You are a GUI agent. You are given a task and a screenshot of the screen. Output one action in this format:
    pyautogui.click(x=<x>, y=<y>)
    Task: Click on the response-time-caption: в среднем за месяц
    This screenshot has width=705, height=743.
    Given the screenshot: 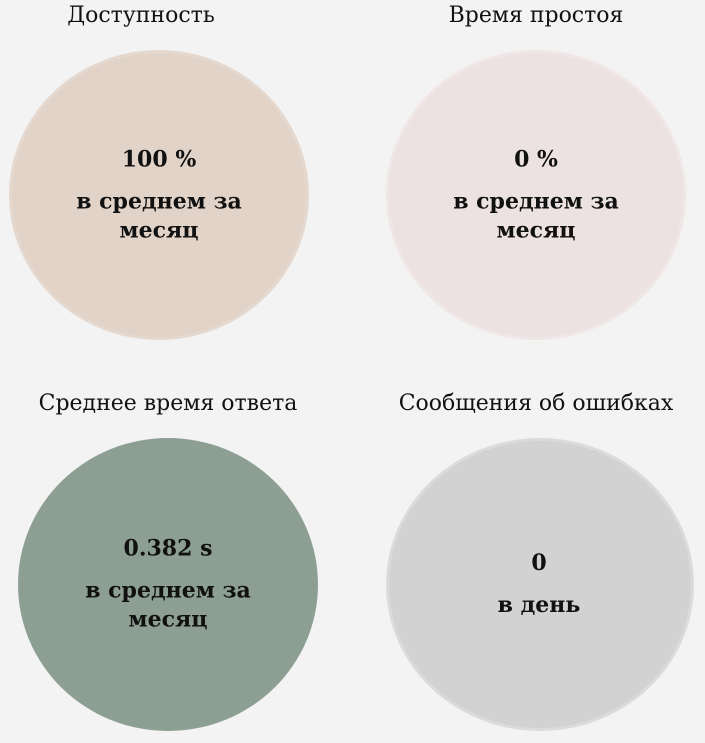 What is the action you would take?
    pyautogui.click(x=168, y=605)
    